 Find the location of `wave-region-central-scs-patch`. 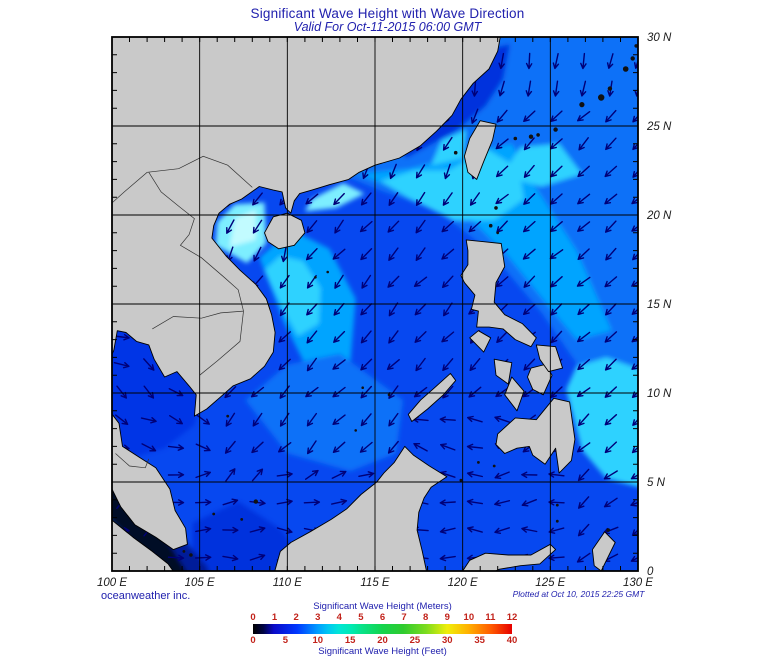

wave-region-central-scs-patch is located at coordinates (324, 412).